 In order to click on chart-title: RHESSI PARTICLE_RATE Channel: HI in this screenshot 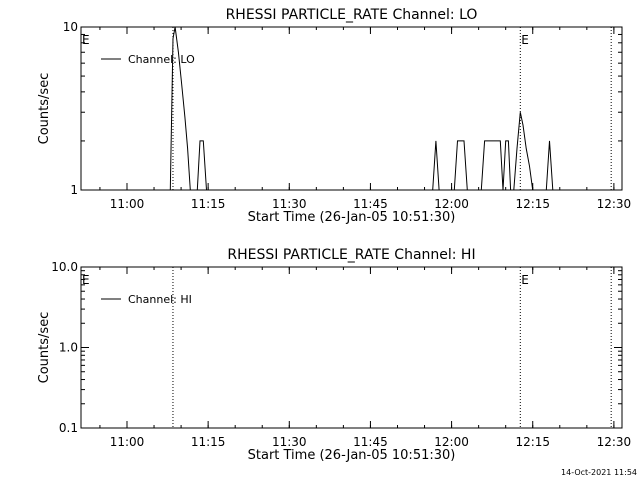, I will do `click(351, 255)`.